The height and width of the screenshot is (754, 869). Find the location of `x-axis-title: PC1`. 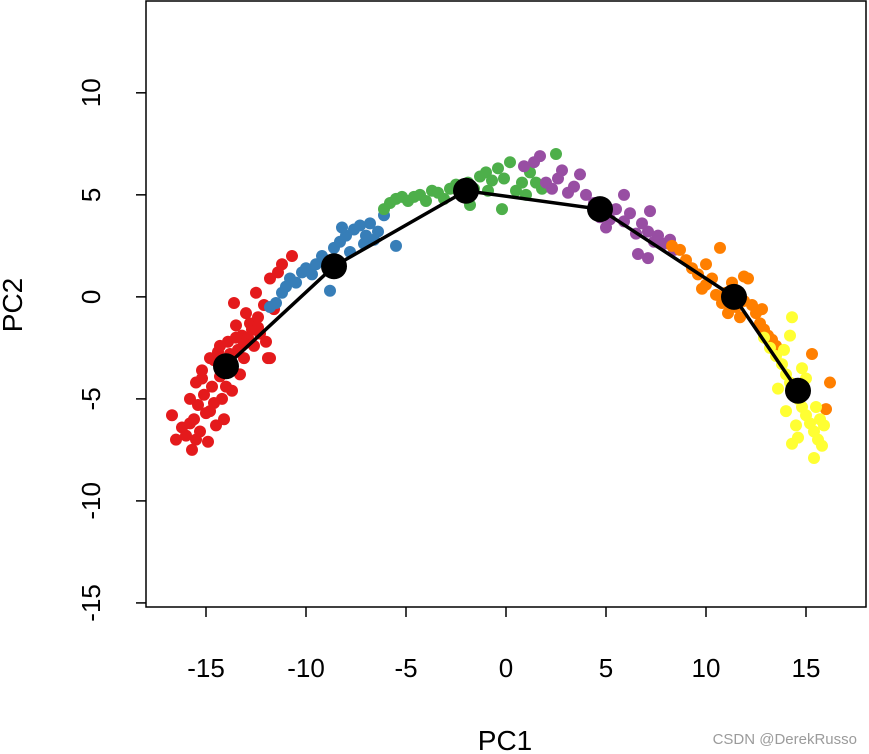

x-axis-title: PC1 is located at coordinates (505, 739).